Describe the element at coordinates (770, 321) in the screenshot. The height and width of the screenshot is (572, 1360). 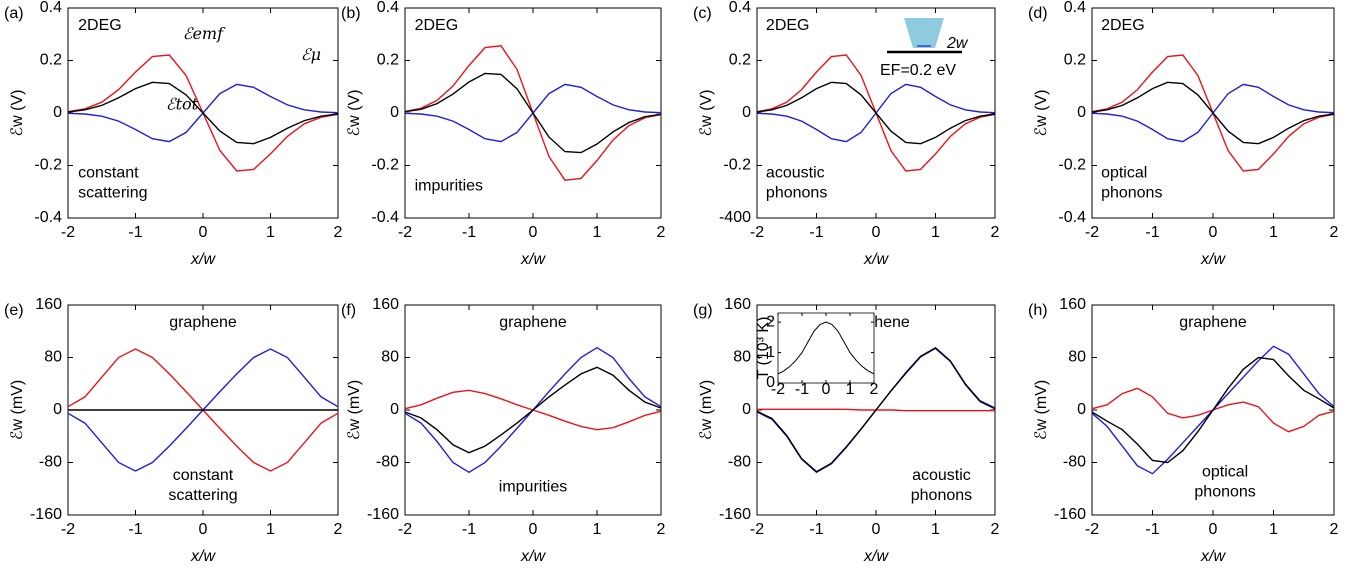
I see `y-tick-label: 2` at that location.